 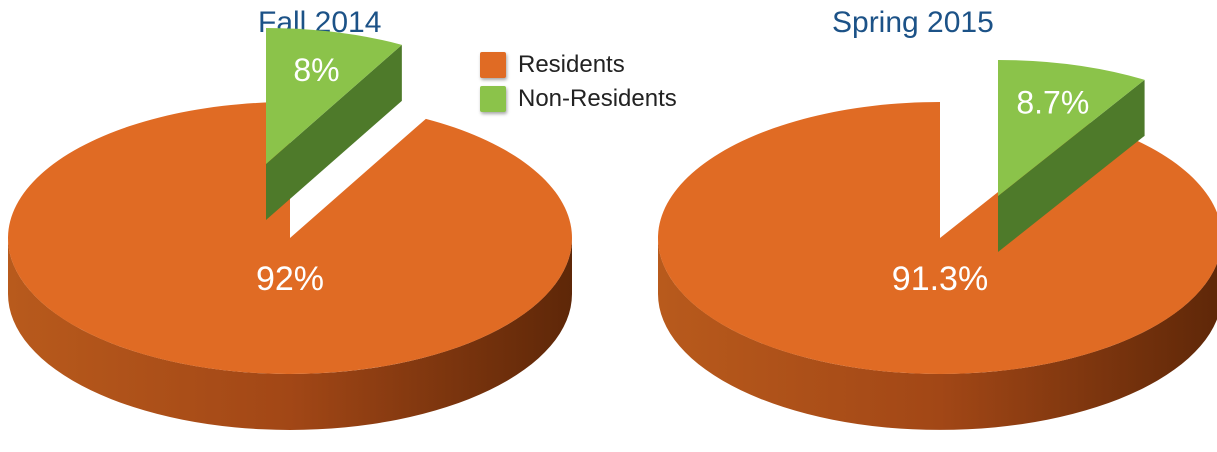 What do you see at coordinates (940, 279) in the screenshot?
I see `data-label-residents-1: 91.3%` at bounding box center [940, 279].